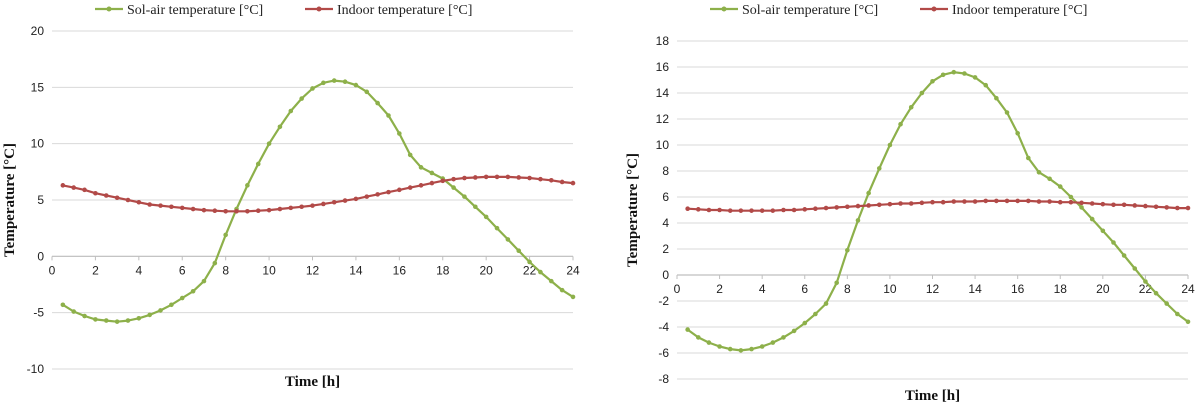 The height and width of the screenshot is (407, 1200). Describe the element at coordinates (677, 289) in the screenshot. I see `chart-1-xtick-label: 0` at that location.